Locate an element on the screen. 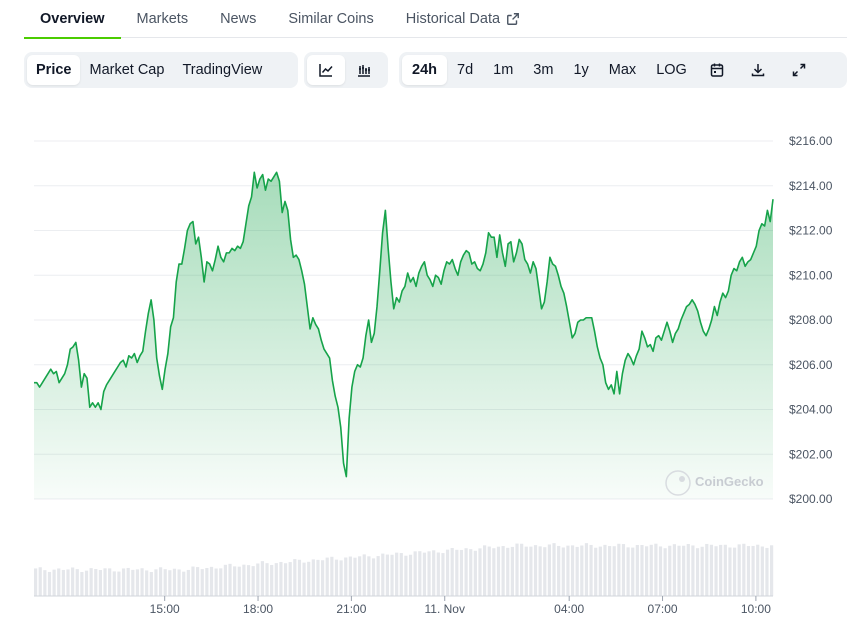 This screenshot has height=638, width=847. y-tick-label: $216.00 is located at coordinates (811, 141).